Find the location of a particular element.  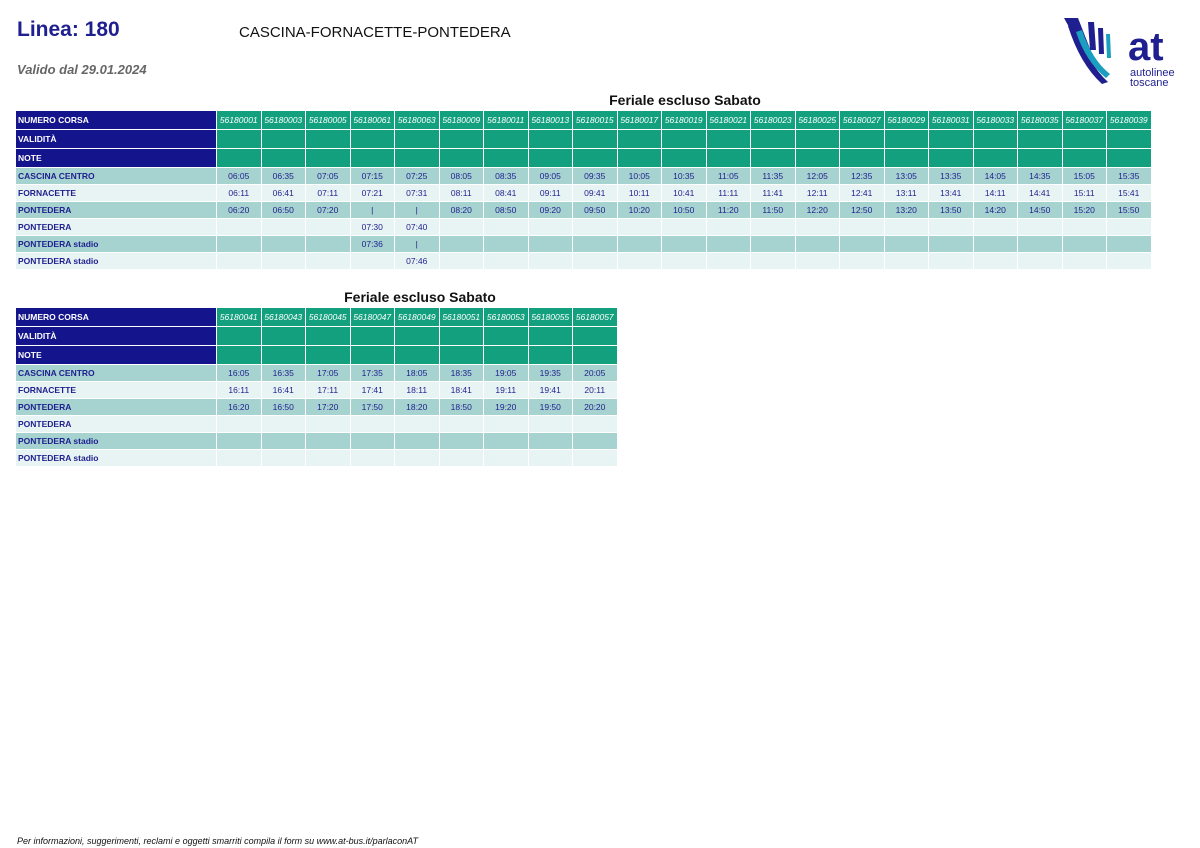

time-cell: 14:11 is located at coordinates (995, 193).